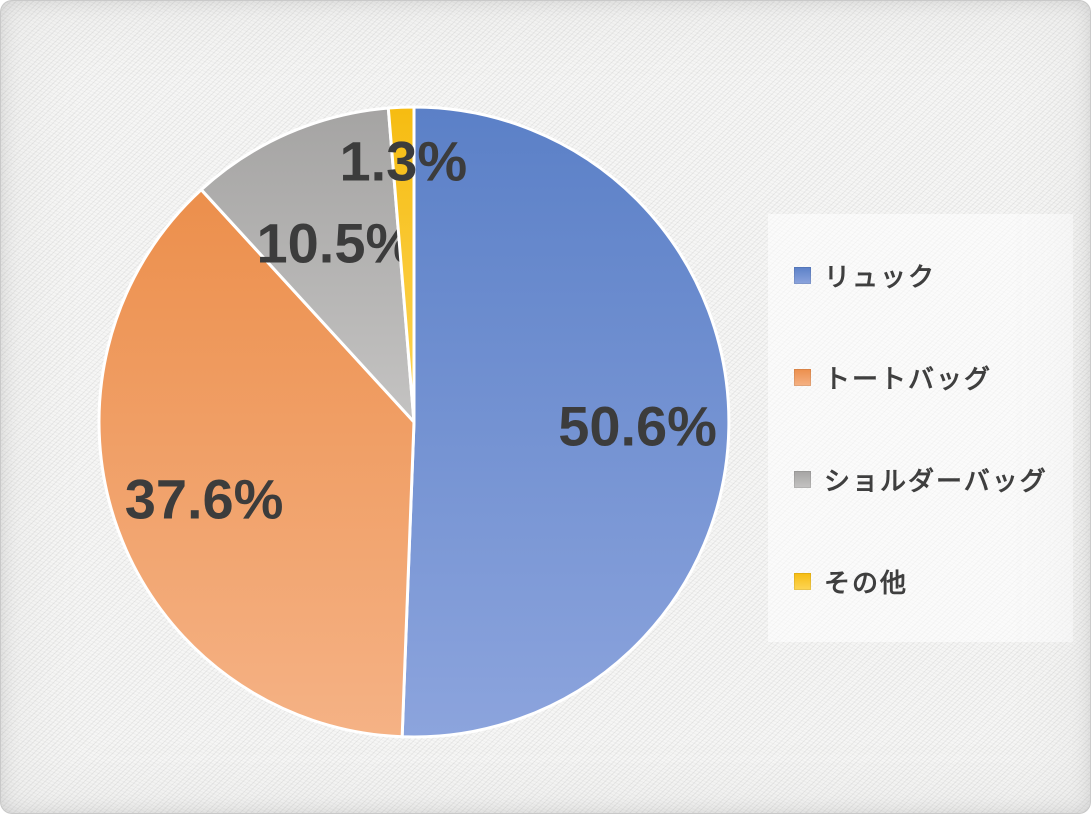 This screenshot has height=814, width=1091. What do you see at coordinates (802, 479) in the screenshot?
I see `legend-marker-shoulder-bag` at bounding box center [802, 479].